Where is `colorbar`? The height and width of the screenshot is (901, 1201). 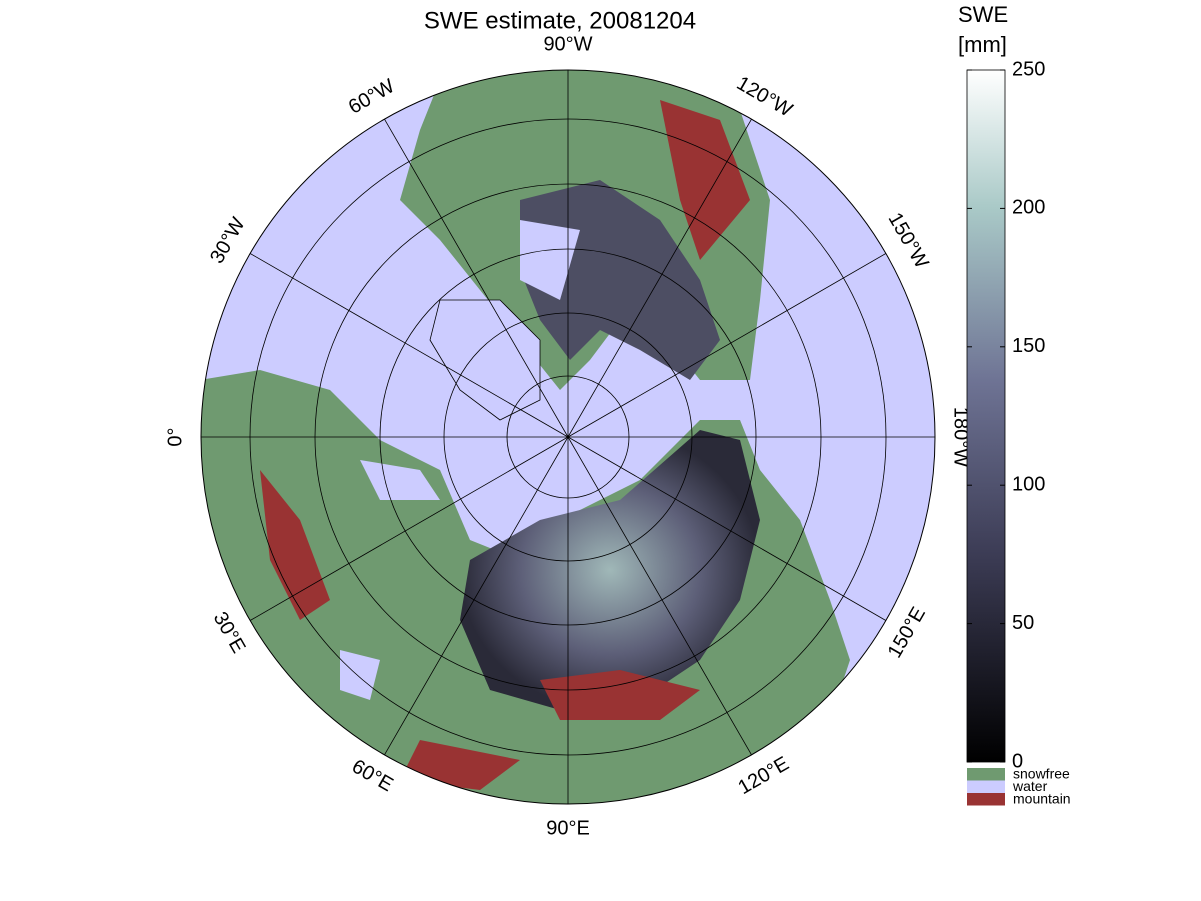
colorbar is located at coordinates (986, 416).